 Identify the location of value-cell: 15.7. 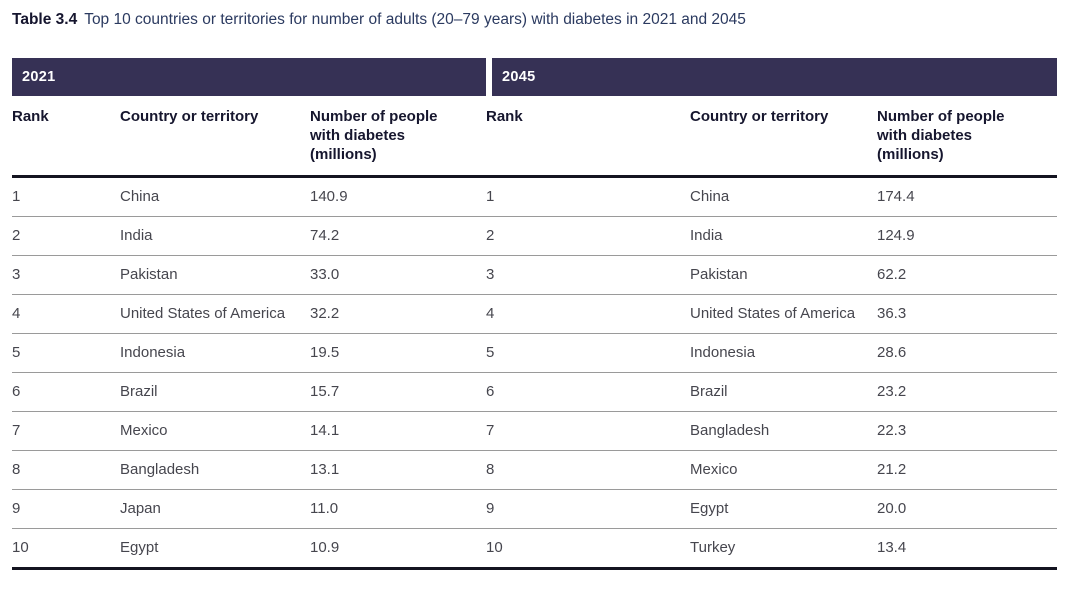
(398, 392).